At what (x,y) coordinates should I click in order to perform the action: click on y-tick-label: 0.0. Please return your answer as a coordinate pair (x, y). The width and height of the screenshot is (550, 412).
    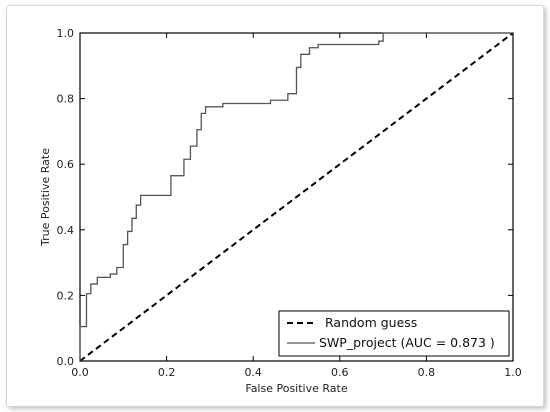
    Looking at the image, I should click on (66, 361).